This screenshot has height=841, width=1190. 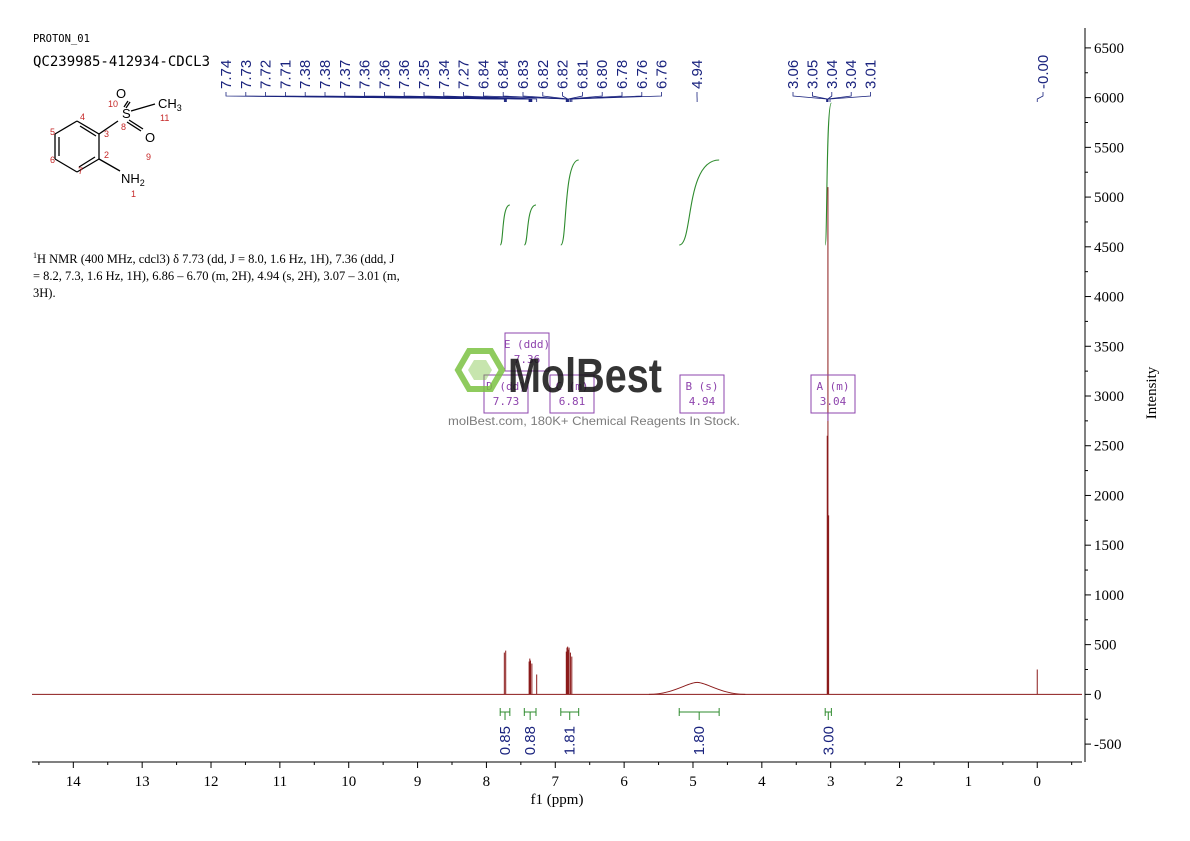 What do you see at coordinates (969, 782) in the screenshot?
I see `x-tick-label: 1` at bounding box center [969, 782].